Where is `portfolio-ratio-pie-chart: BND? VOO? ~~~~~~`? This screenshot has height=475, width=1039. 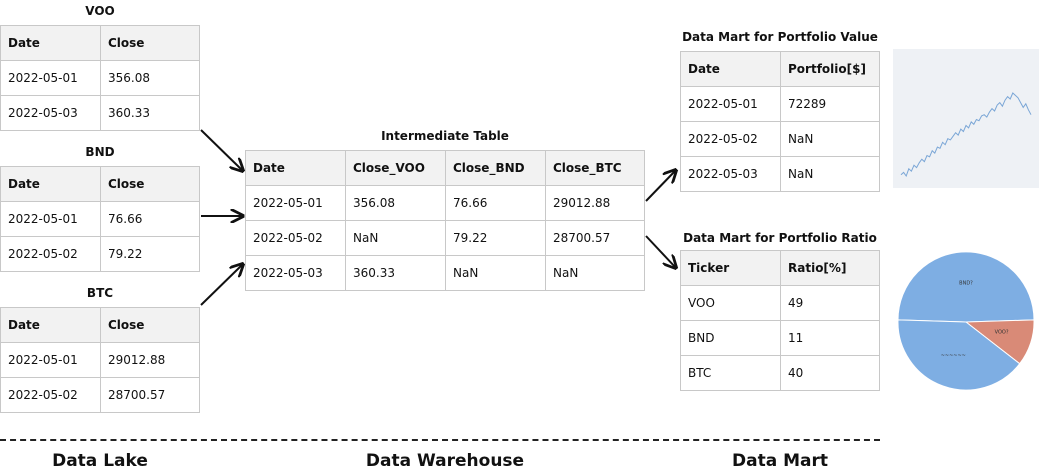
portfolio-ratio-pie-chart: BND? VOO? ~~~~~~ is located at coordinates (966, 321).